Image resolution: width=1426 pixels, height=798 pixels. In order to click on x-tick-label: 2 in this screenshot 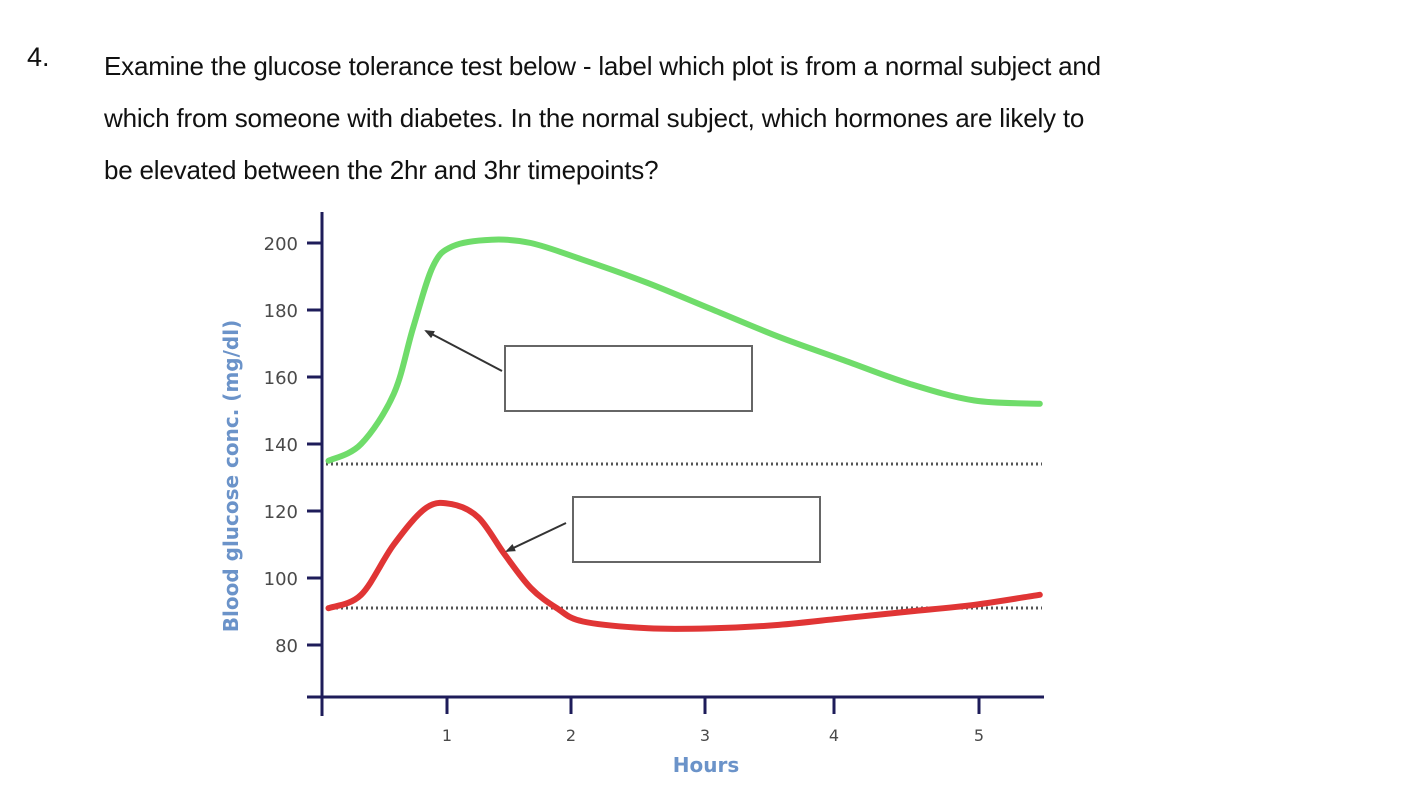, I will do `click(571, 735)`.